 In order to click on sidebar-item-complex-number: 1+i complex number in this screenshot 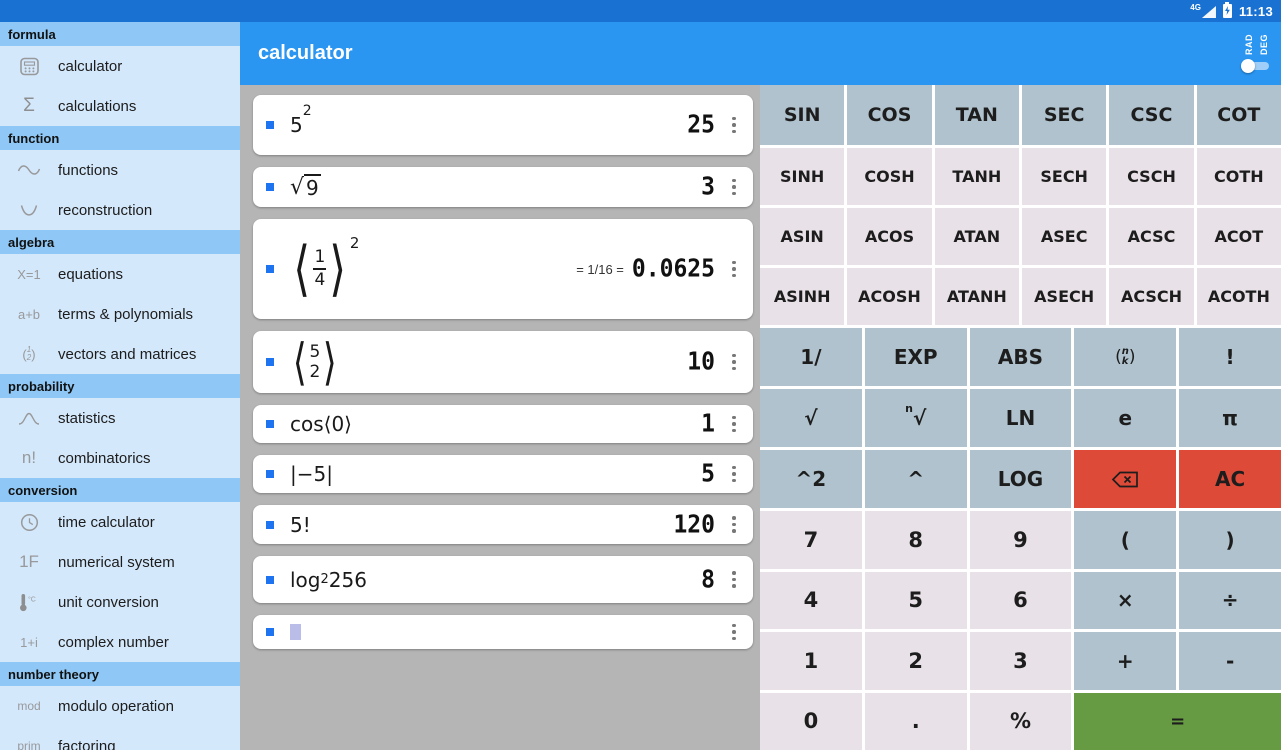, I will do `click(120, 642)`.